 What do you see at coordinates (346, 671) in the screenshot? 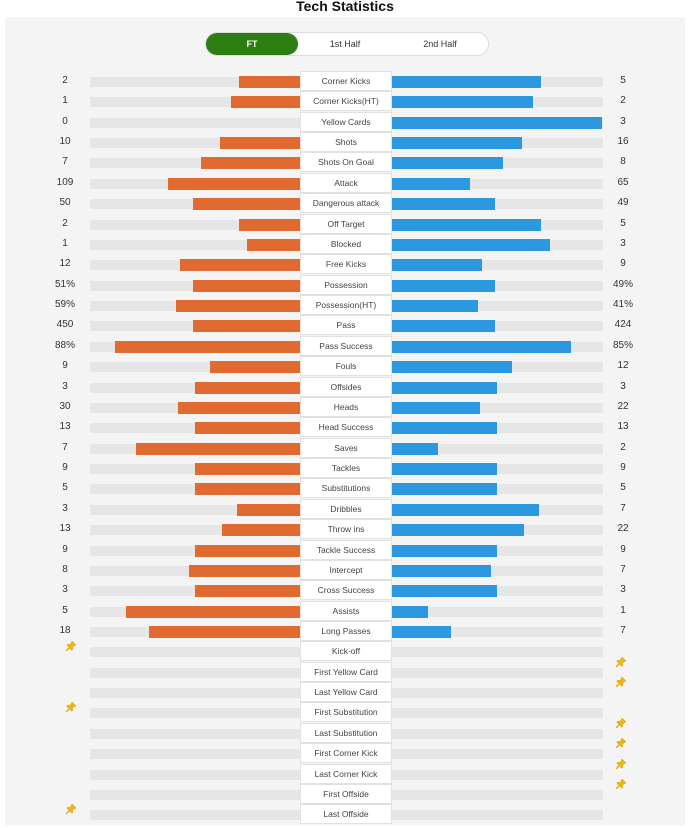
I see `event-label: First Yellow Card` at bounding box center [346, 671].